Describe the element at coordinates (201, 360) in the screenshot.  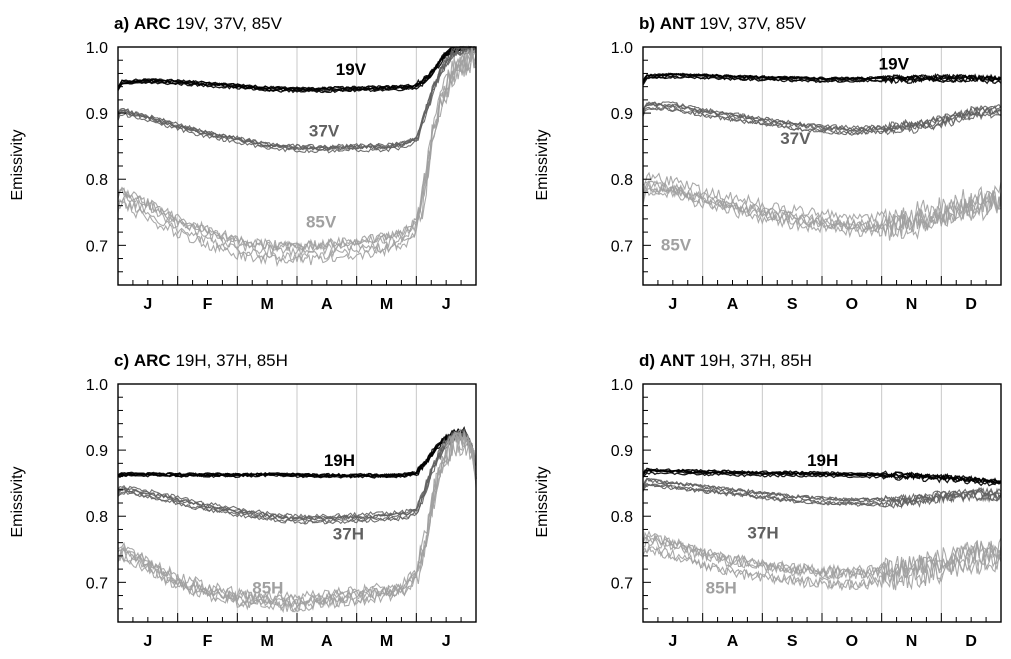
I see `panel-title: c) ARC 19H, 37H, 85H` at that location.